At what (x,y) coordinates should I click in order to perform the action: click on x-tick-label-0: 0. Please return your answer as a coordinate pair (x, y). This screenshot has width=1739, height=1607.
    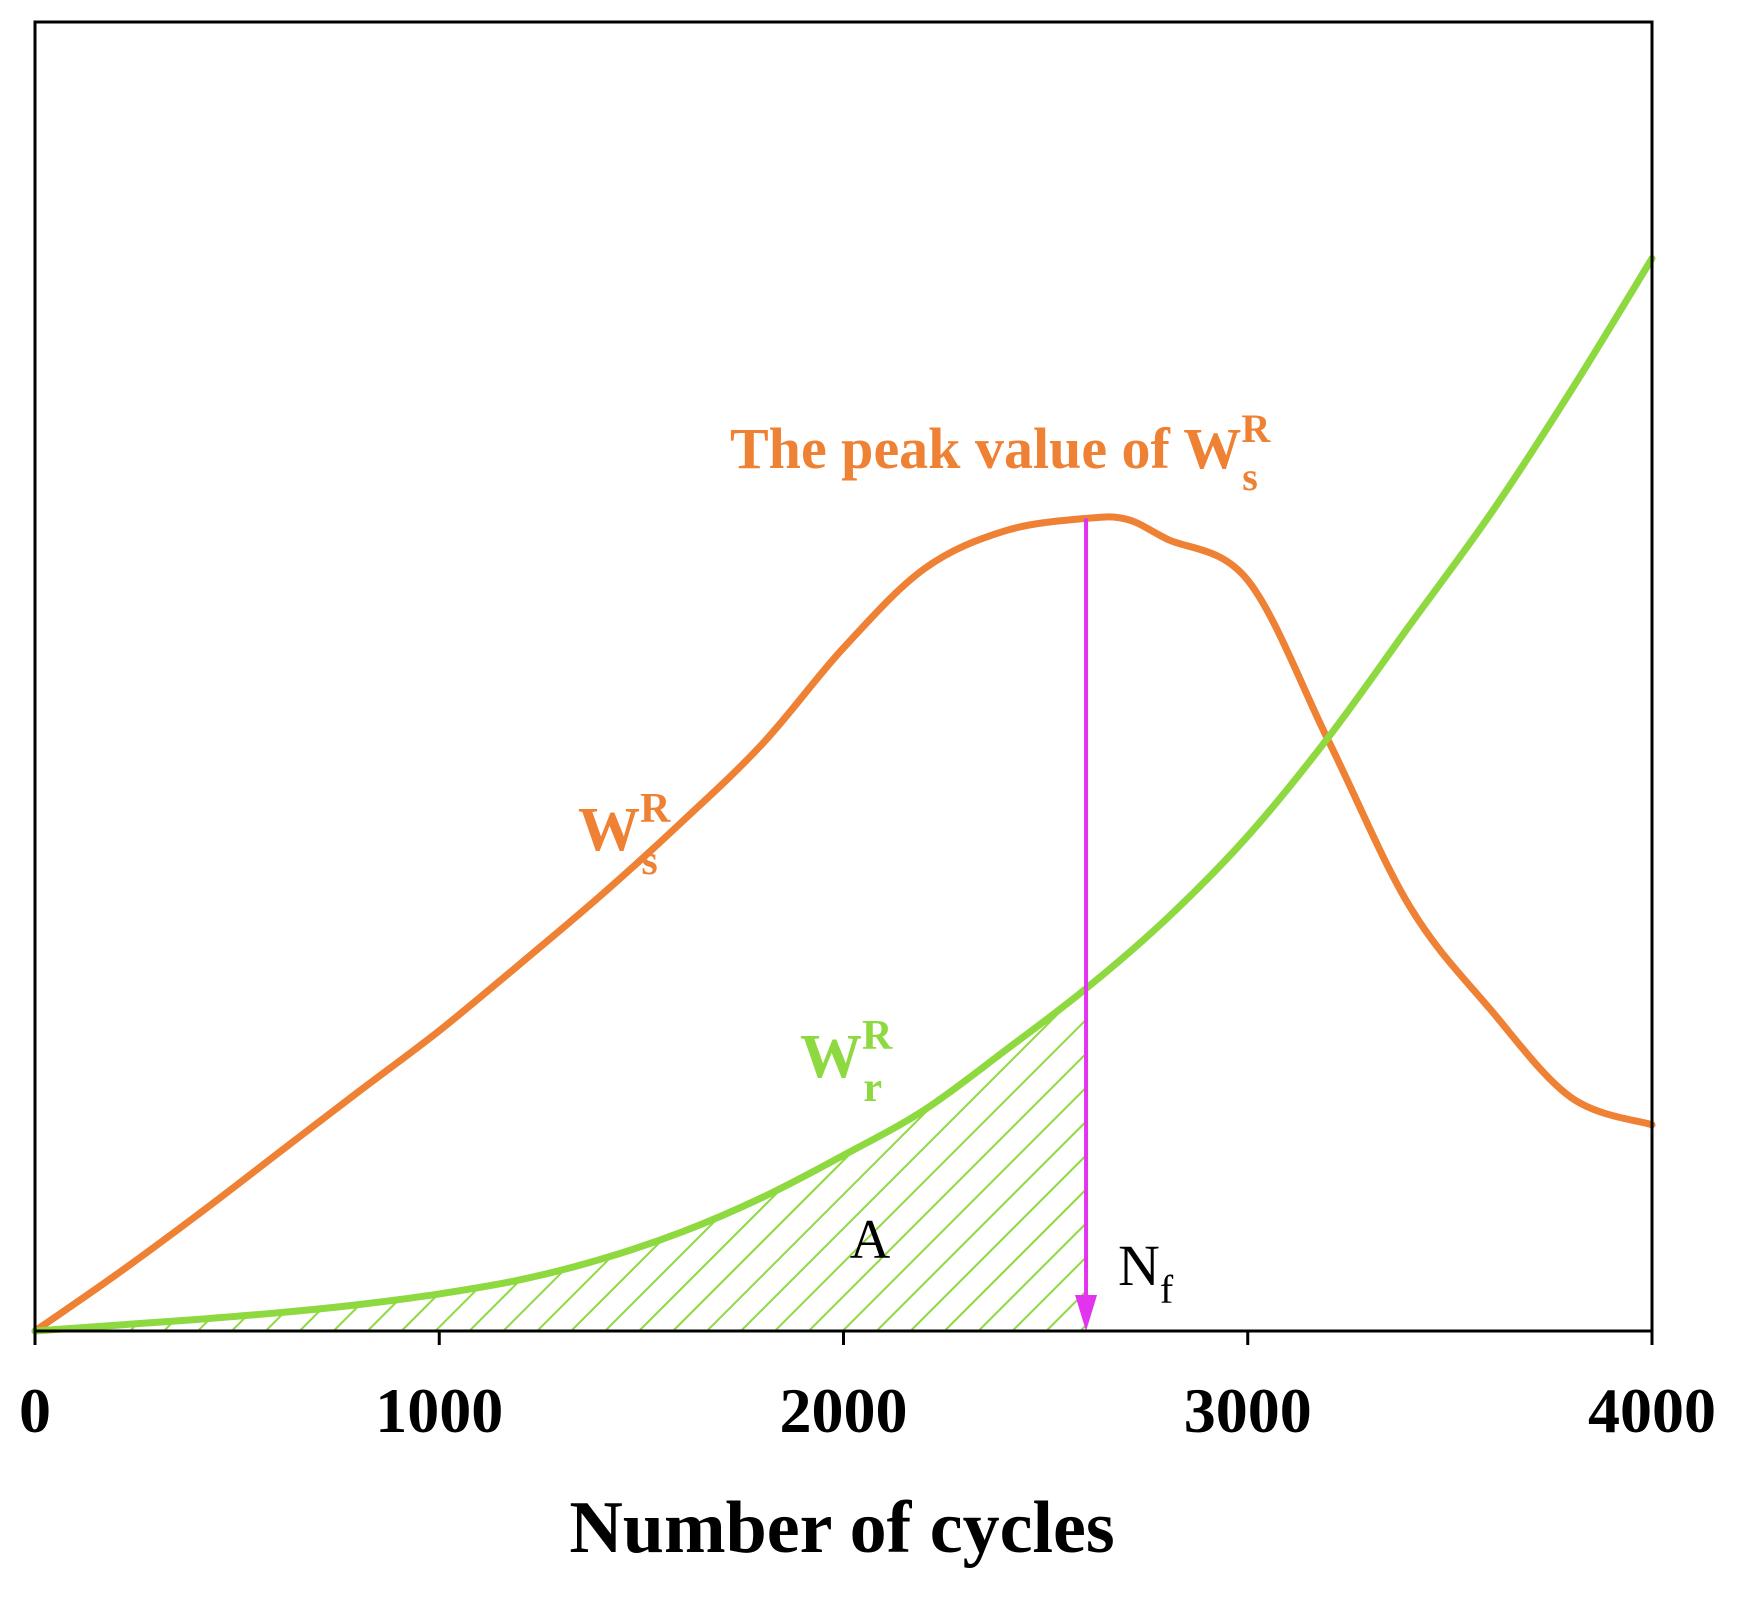
    Looking at the image, I should click on (35, 1410).